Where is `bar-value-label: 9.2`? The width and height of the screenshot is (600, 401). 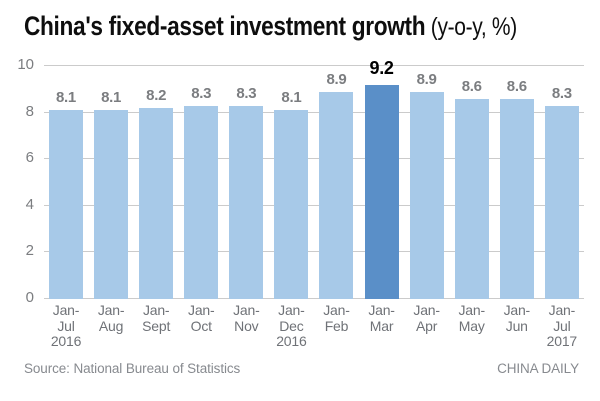 bar-value-label: 9.2 is located at coordinates (381, 67).